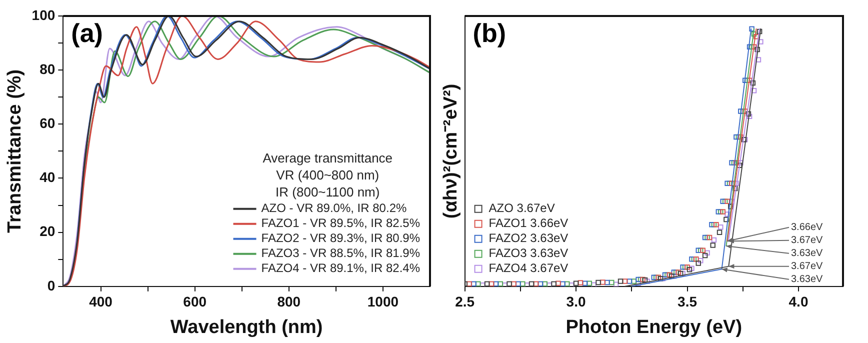 This screenshot has height=343, width=868. What do you see at coordinates (340, 223) in the screenshot?
I see `legend-label: FAZO1 - VR 89.5%, IR 82.5%` at bounding box center [340, 223].